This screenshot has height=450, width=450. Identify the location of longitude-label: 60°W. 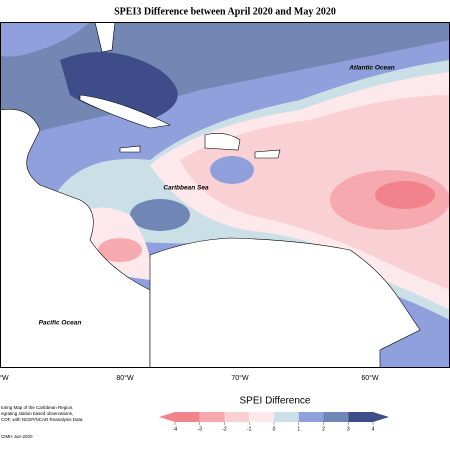
(370, 378).